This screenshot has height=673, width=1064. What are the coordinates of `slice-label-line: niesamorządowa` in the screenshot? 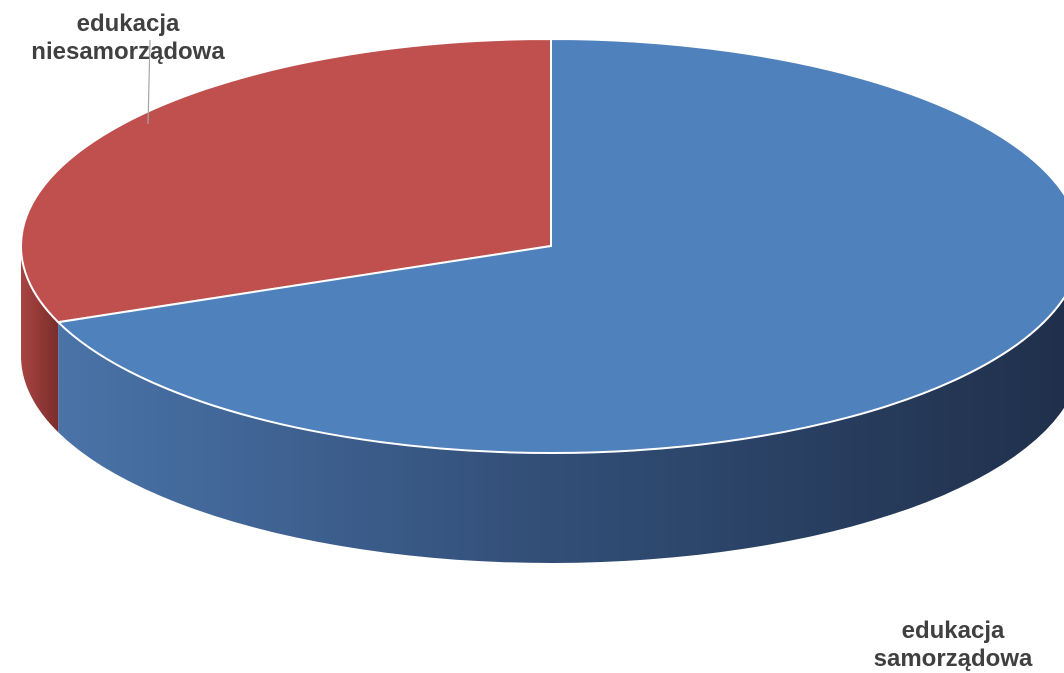 It's located at (128, 51).